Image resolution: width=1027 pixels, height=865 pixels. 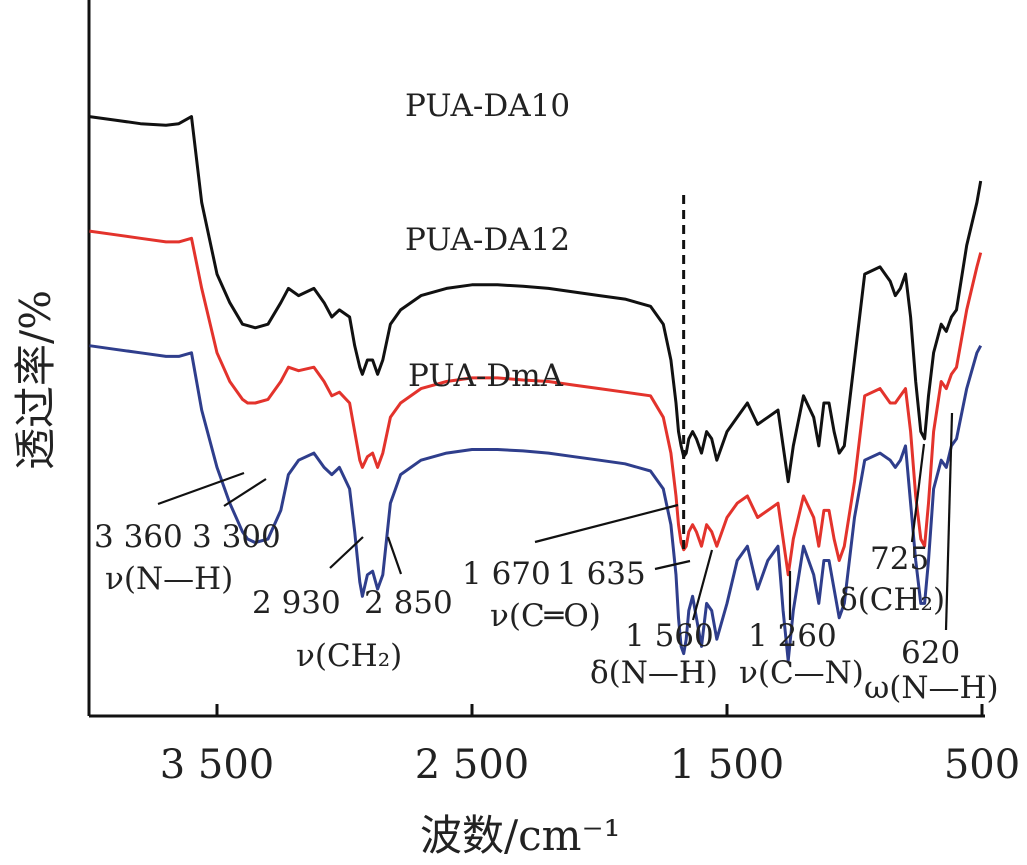 I want to click on annotation-3300: 3 300, so click(x=236, y=537).